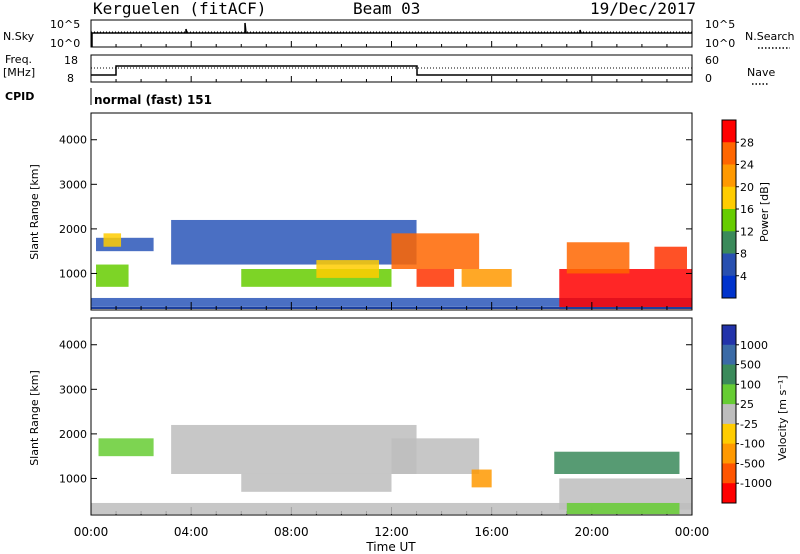 The width and height of the screenshot is (800, 554). Describe the element at coordinates (19, 96) in the screenshot. I see `cpid-label: CPID` at that location.